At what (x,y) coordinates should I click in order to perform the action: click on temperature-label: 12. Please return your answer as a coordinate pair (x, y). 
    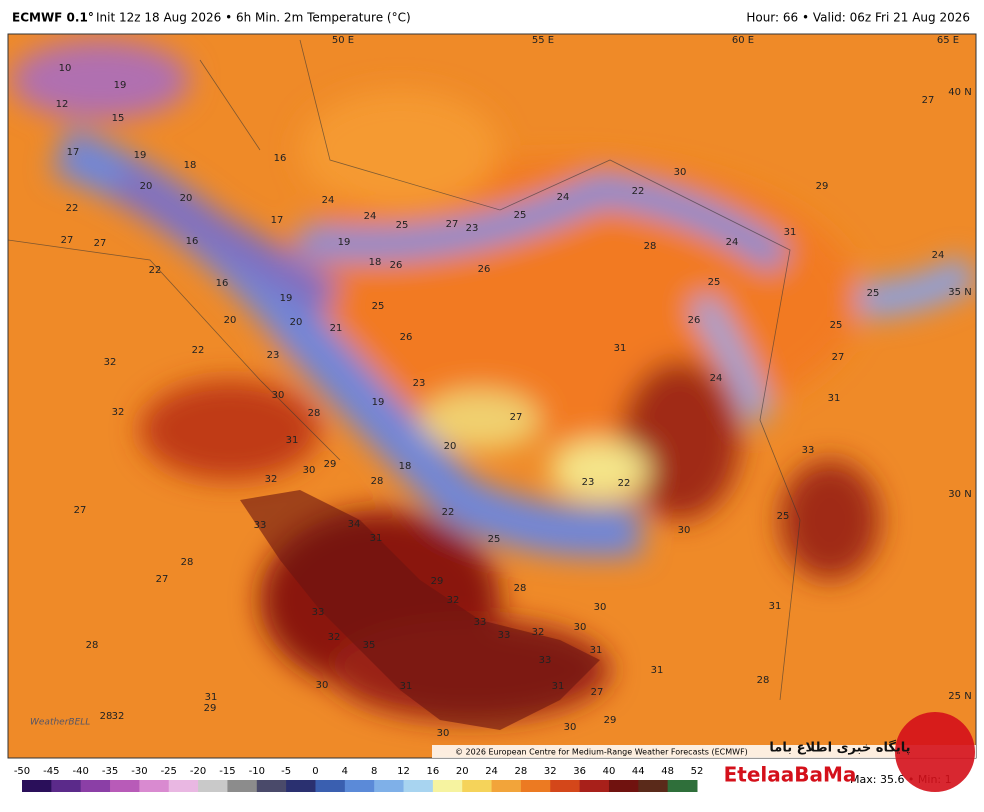
    Looking at the image, I should click on (62, 104).